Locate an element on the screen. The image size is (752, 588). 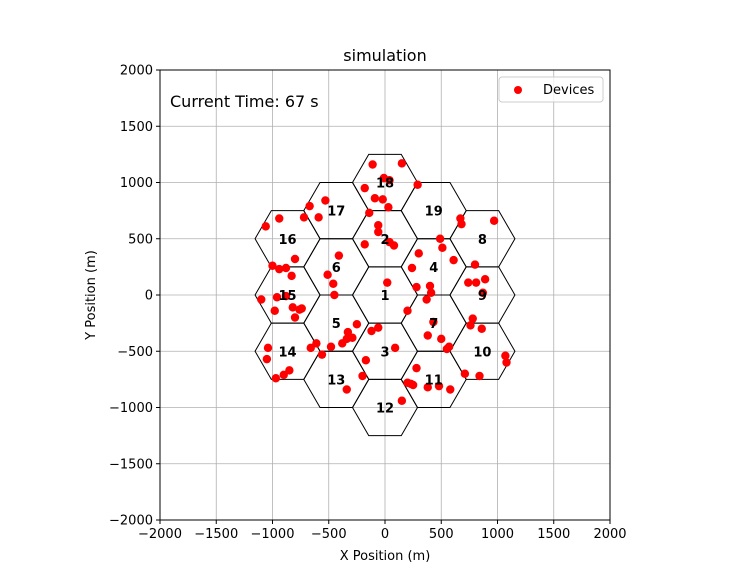
y-tick-label: −1500 is located at coordinates (131, 464).